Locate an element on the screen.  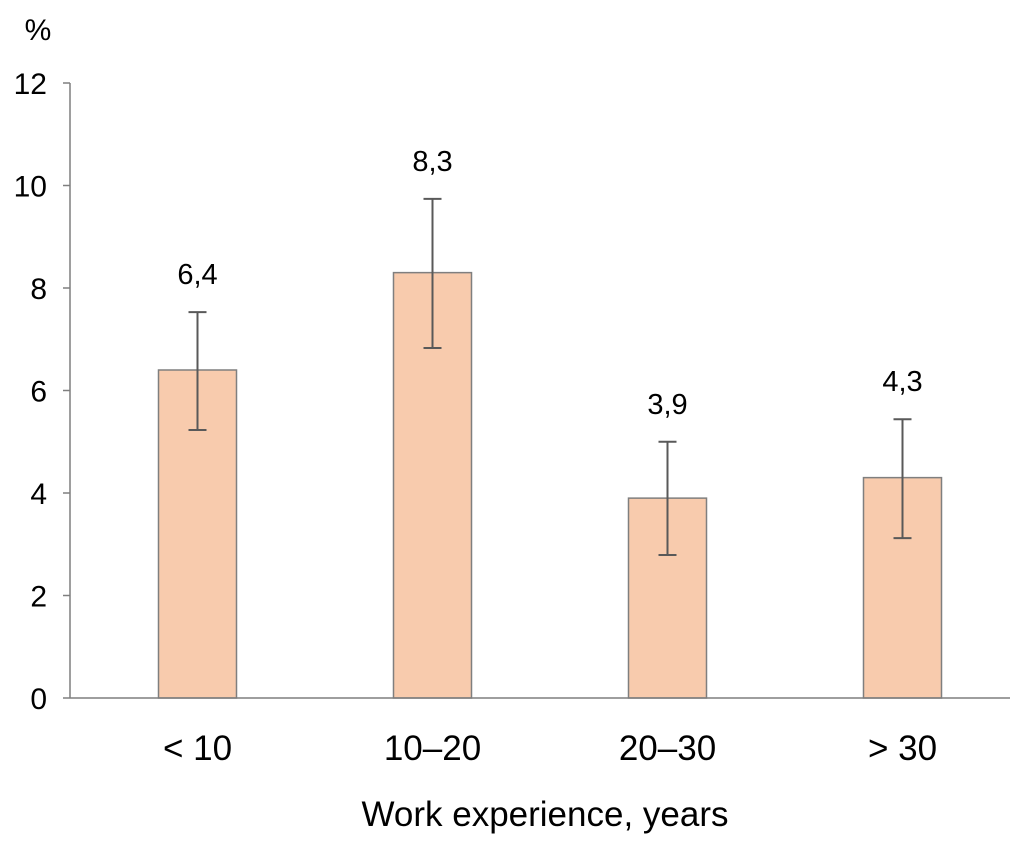
y-tick-label: 2 is located at coordinates (38, 597).